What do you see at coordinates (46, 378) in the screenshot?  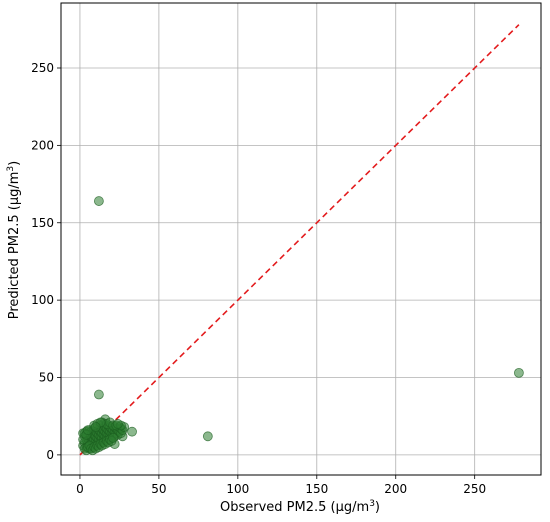 I see `y-tick-label: 50` at bounding box center [46, 378].